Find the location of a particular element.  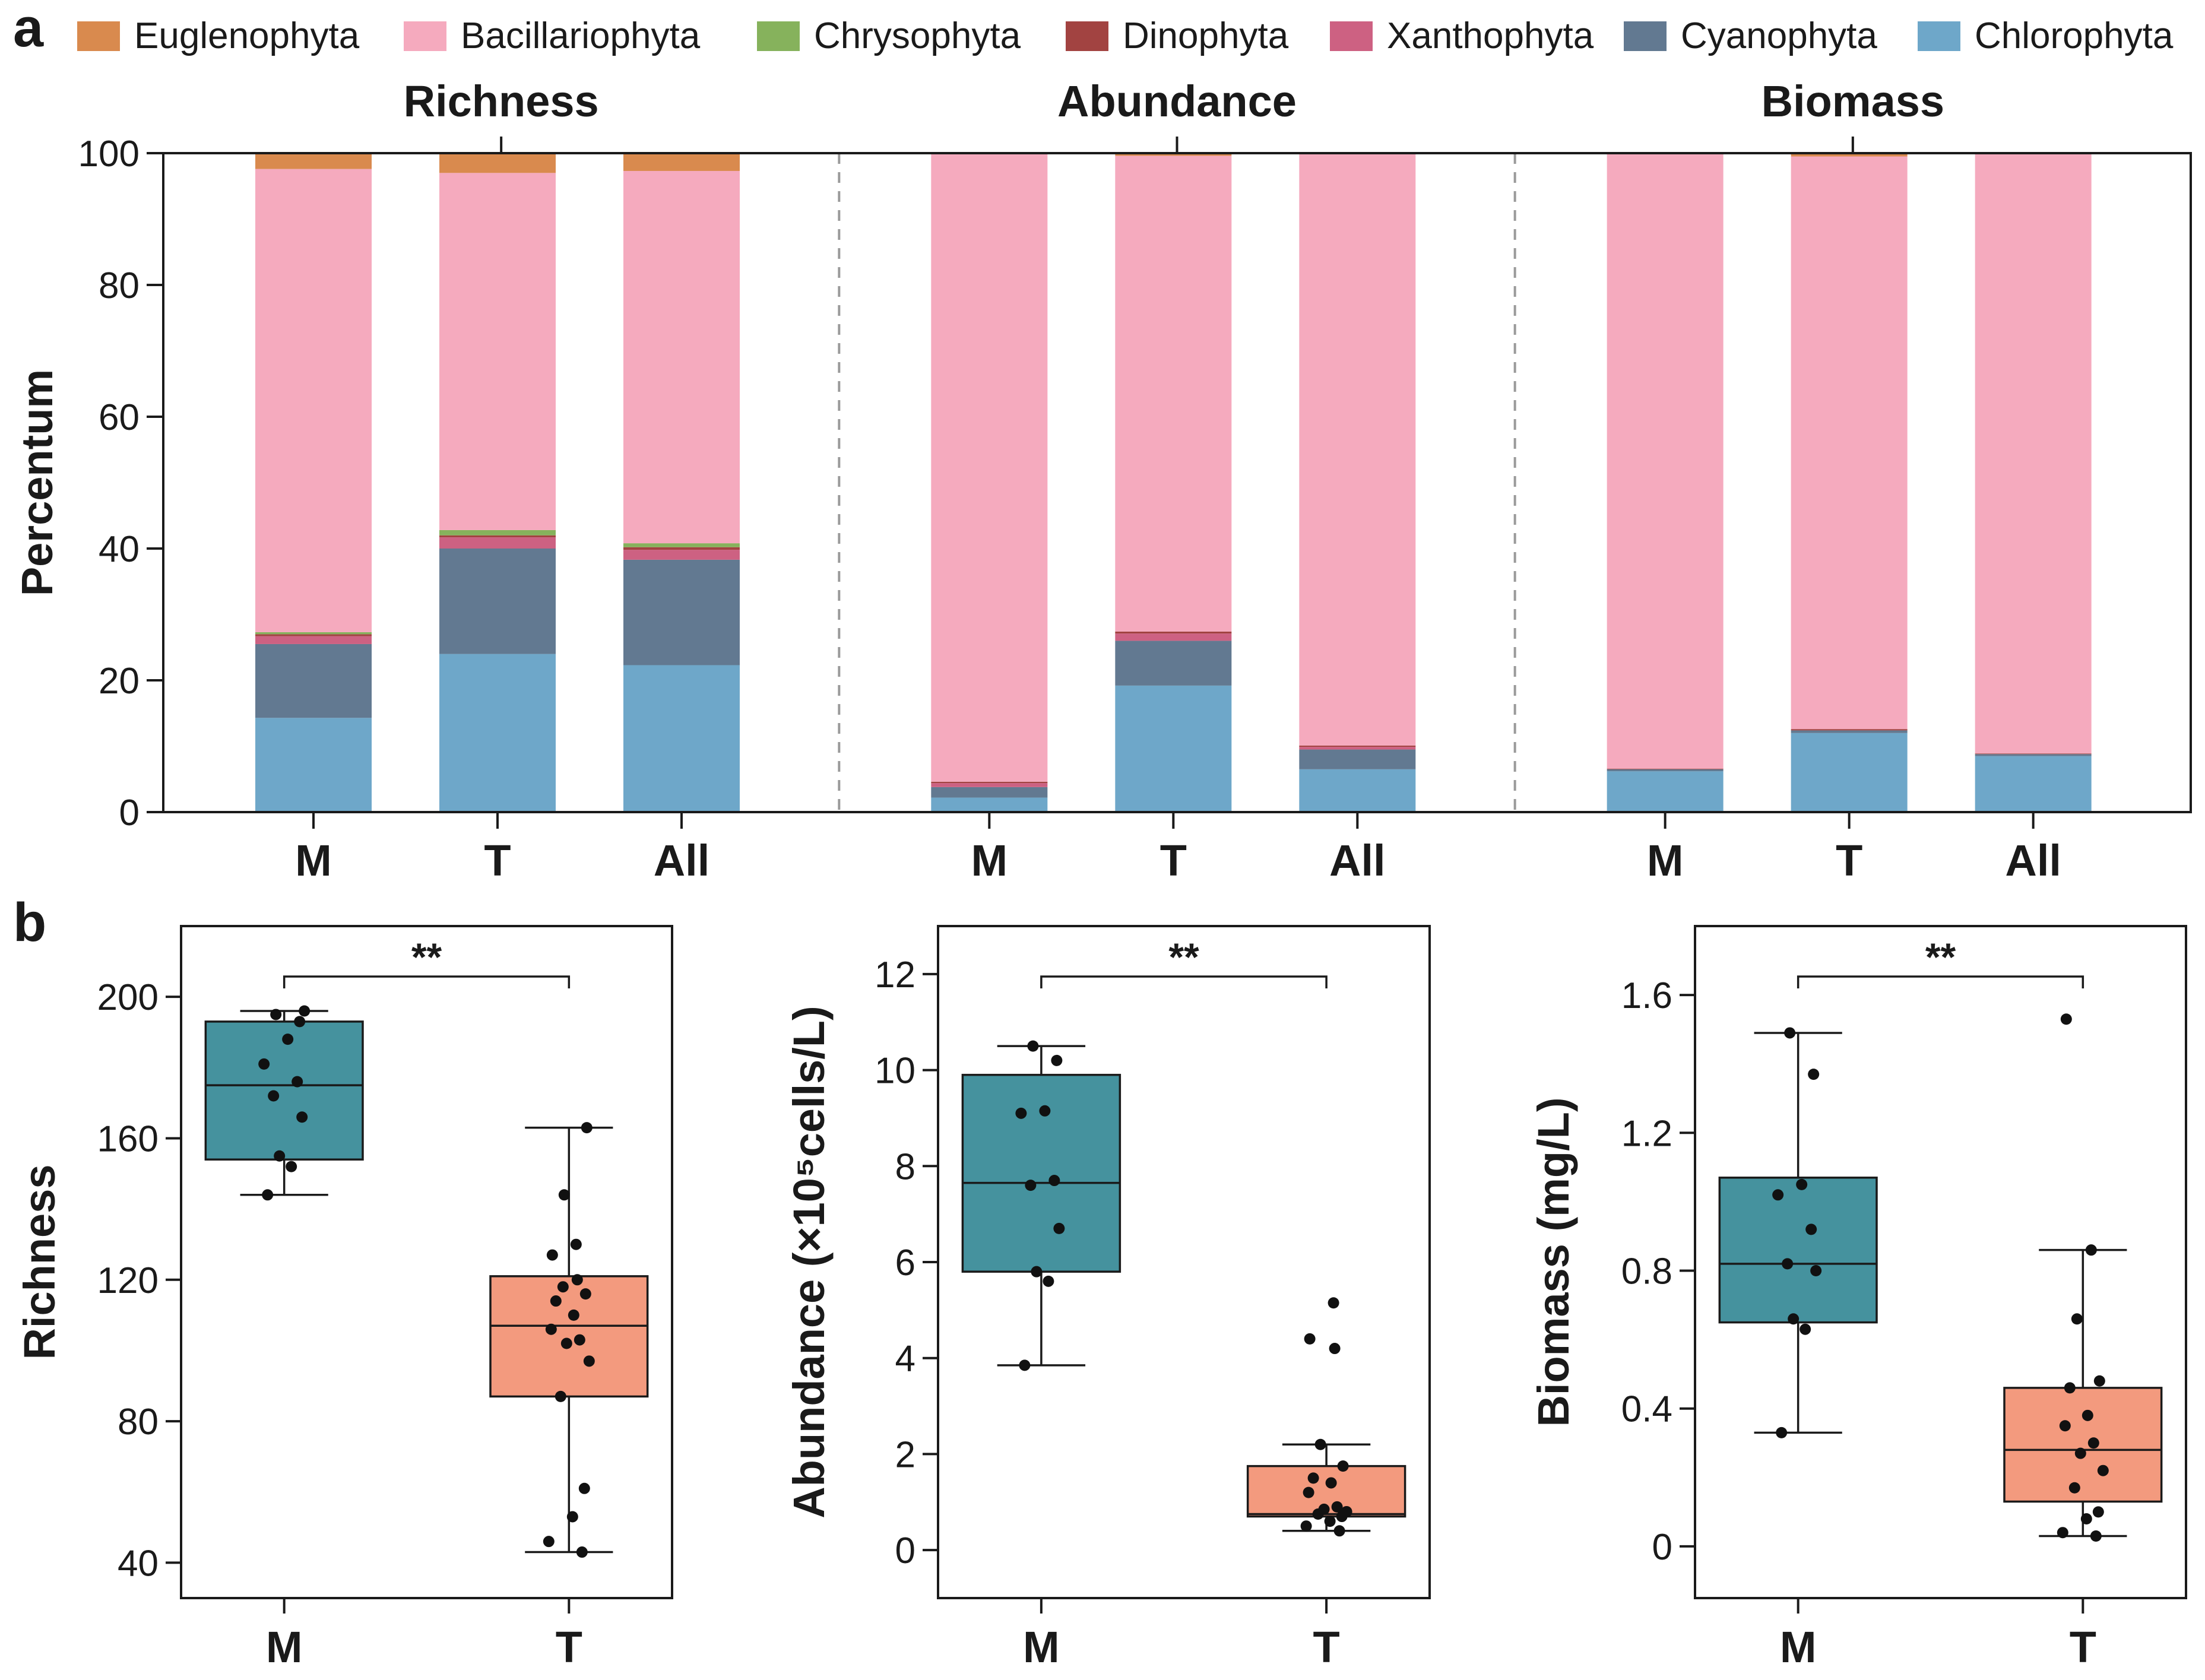

y-axis-label: Biomass (mg/L) is located at coordinates (1553, 1262).